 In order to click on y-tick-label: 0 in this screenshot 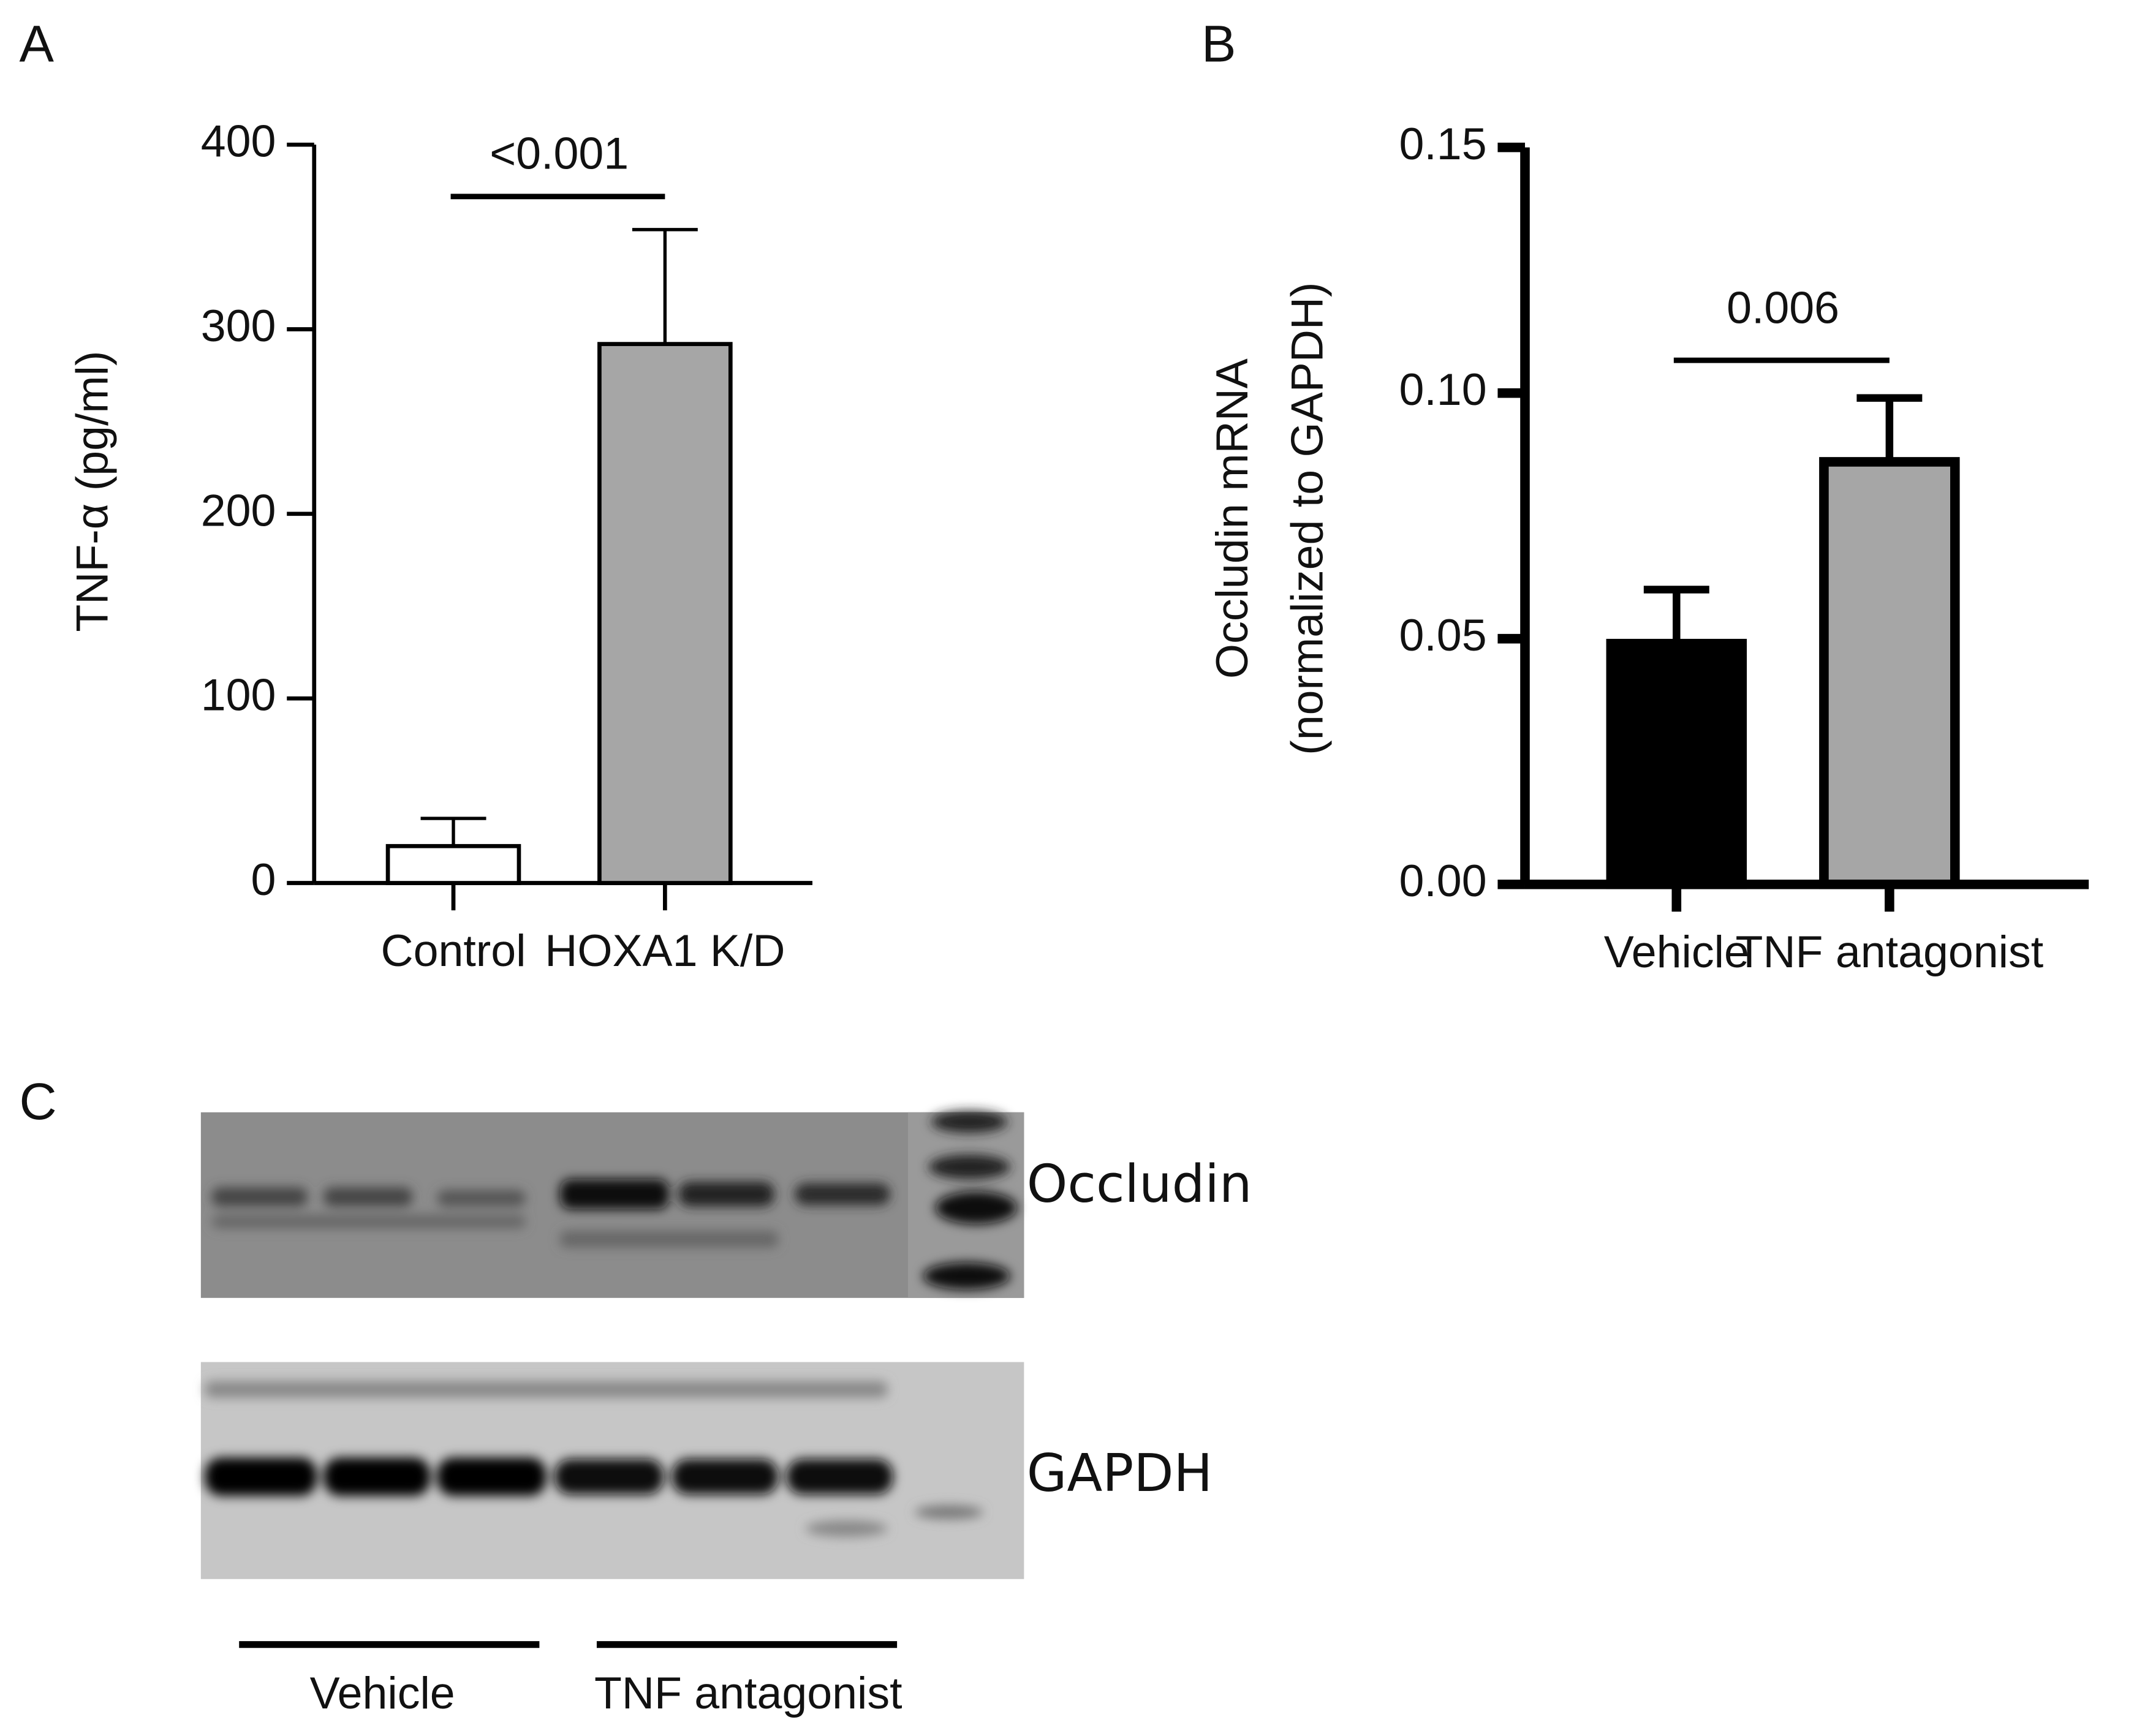, I will do `click(263, 880)`.